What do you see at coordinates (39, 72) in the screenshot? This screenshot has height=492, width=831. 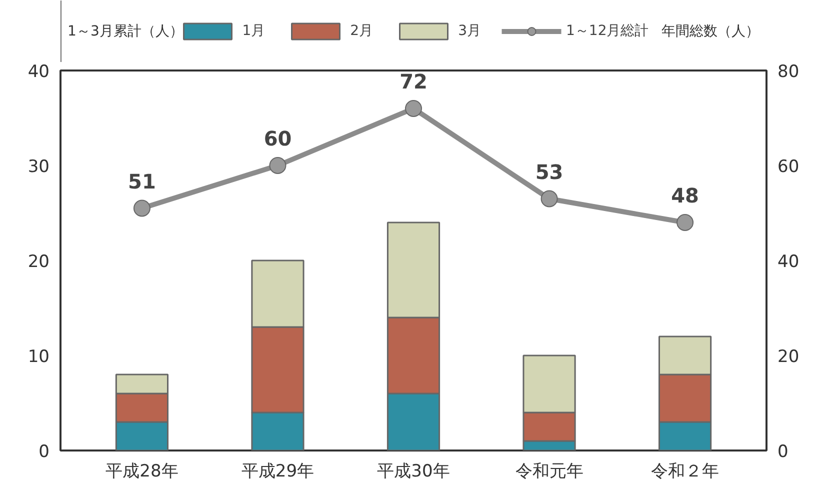 I see `y-tick-label: 40` at bounding box center [39, 72].